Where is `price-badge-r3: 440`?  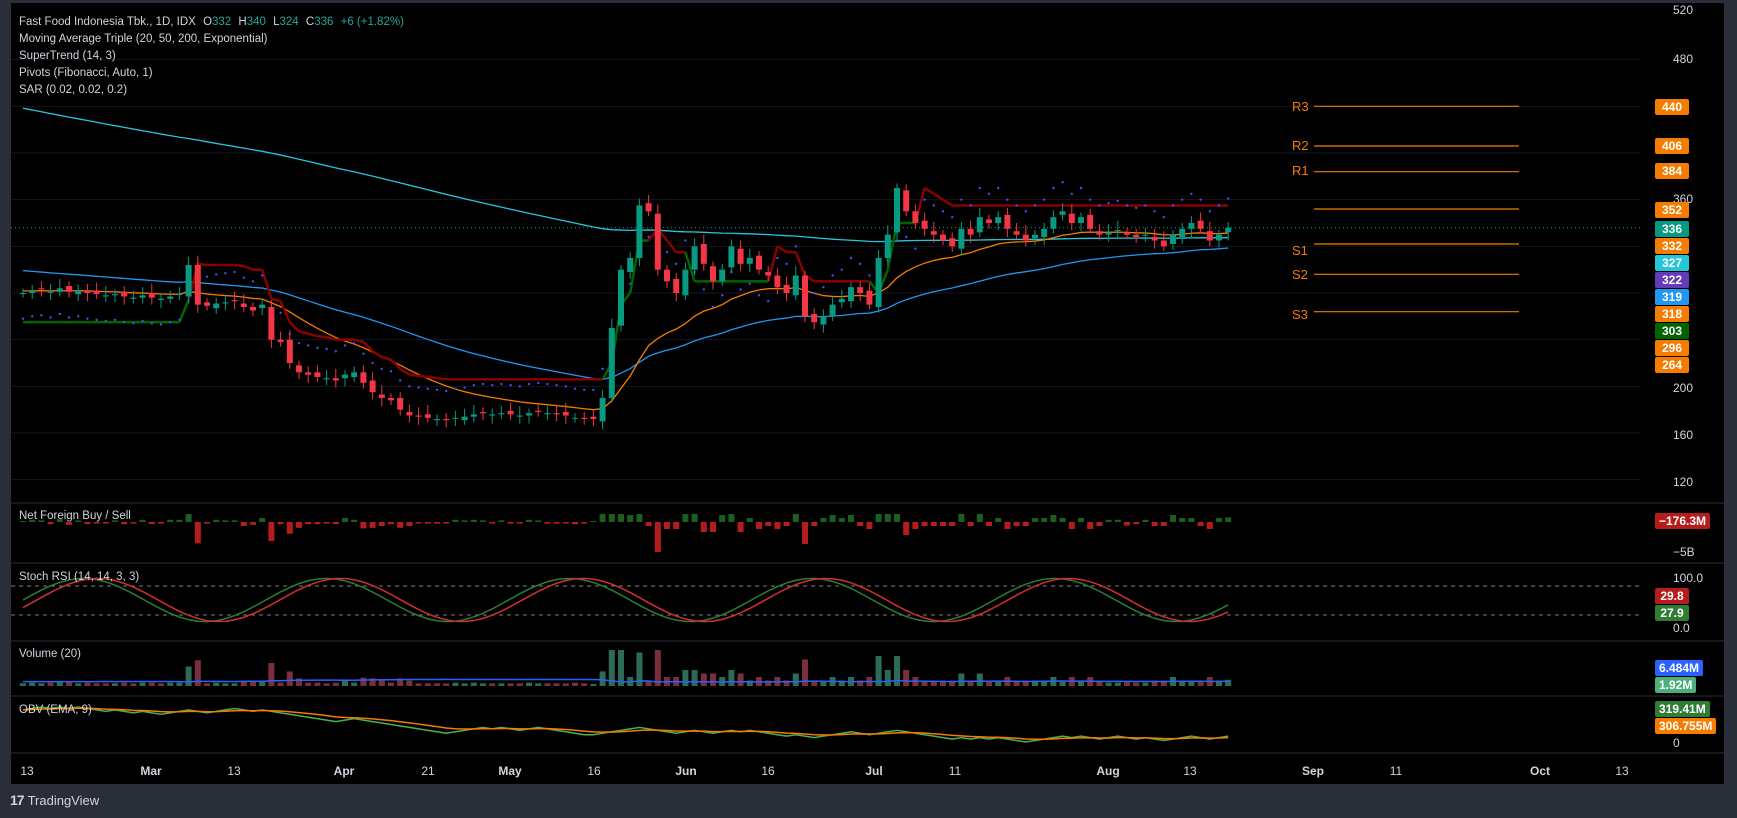
price-badge-r3: 440 is located at coordinates (1672, 107).